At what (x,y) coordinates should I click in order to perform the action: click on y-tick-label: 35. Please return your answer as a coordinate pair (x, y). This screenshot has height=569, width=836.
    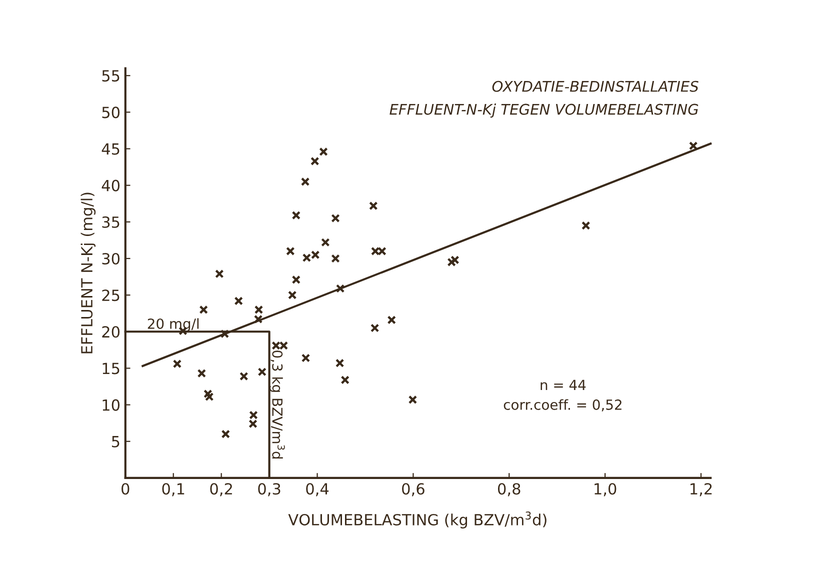
    Looking at the image, I should click on (111, 222).